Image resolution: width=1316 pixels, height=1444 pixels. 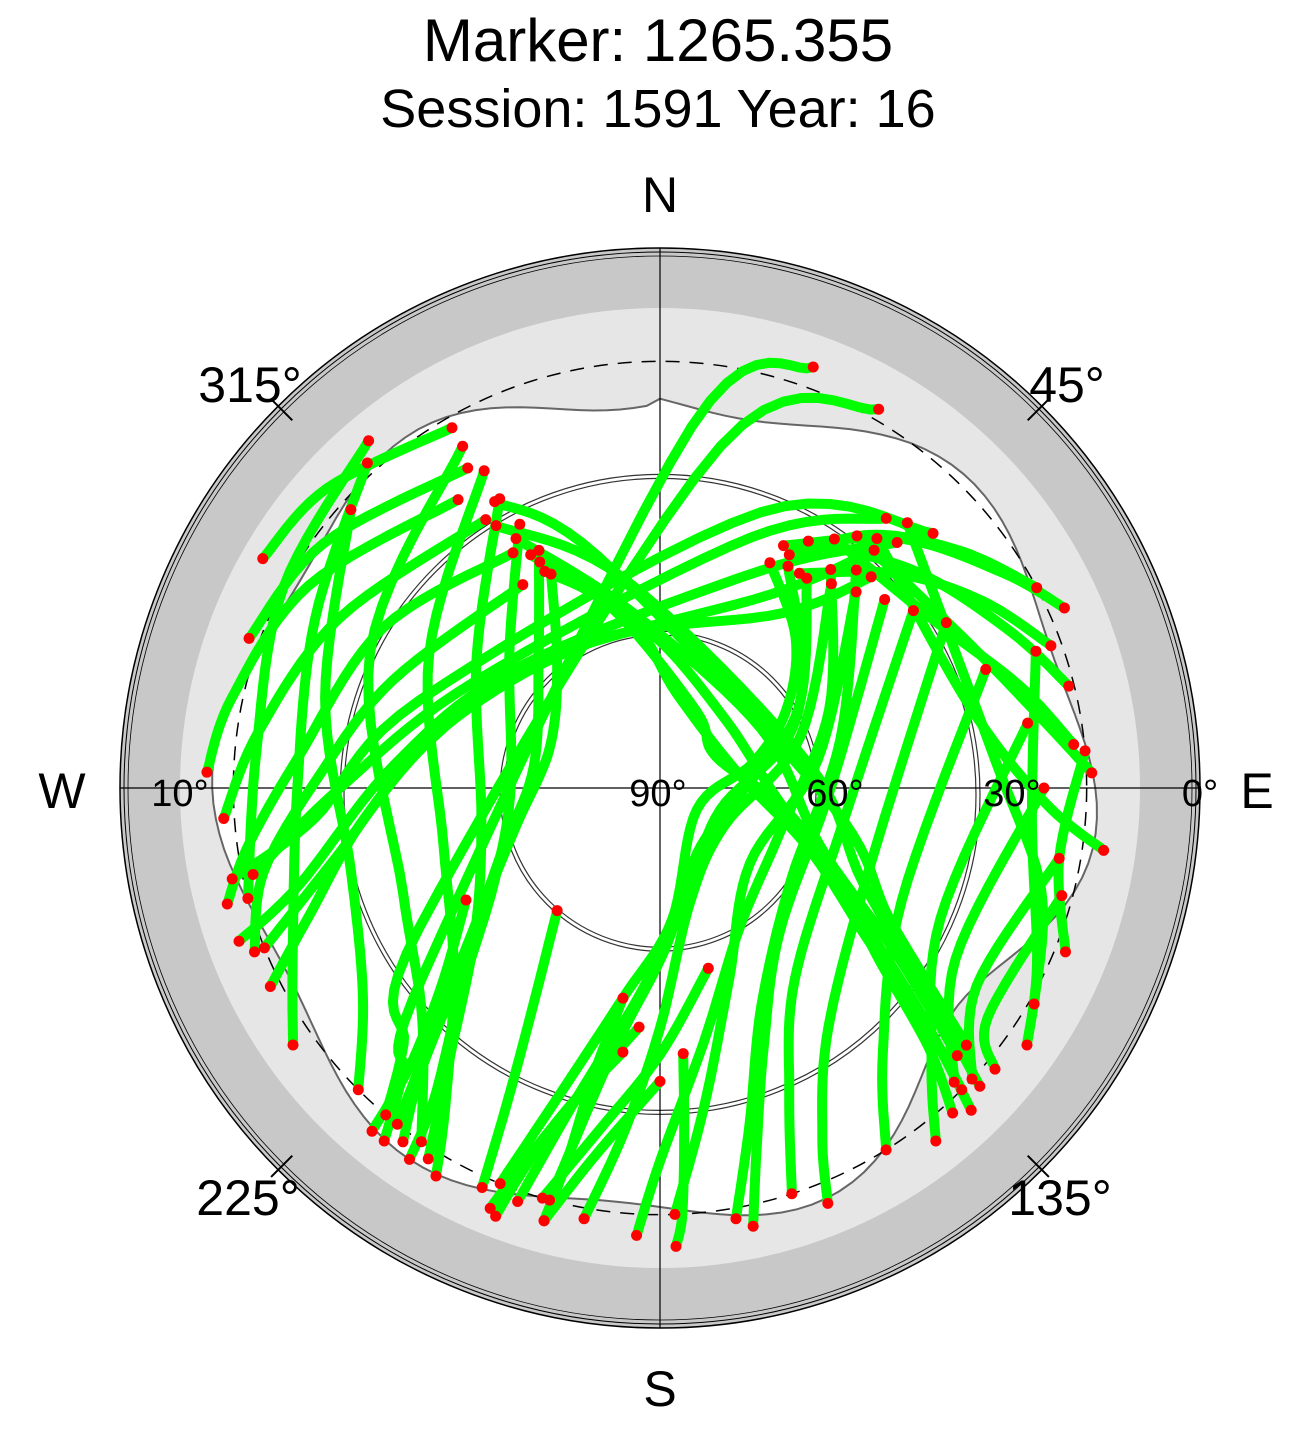 I want to click on track-endpoint-42-end, so click(x=971, y=1110).